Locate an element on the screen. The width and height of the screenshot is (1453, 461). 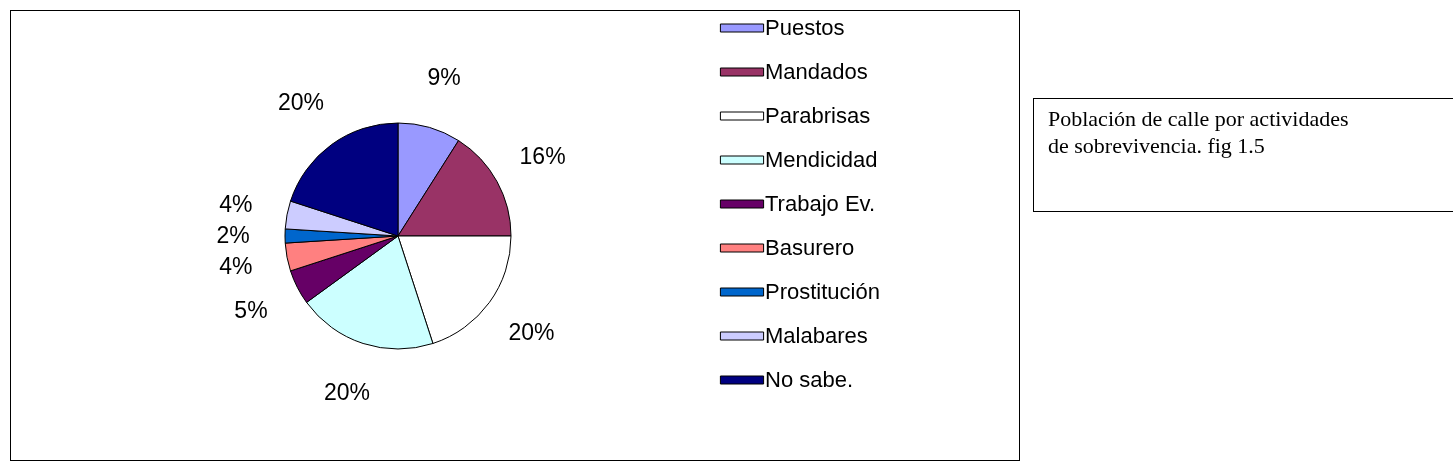
legend-label: Malabares is located at coordinates (816, 335).